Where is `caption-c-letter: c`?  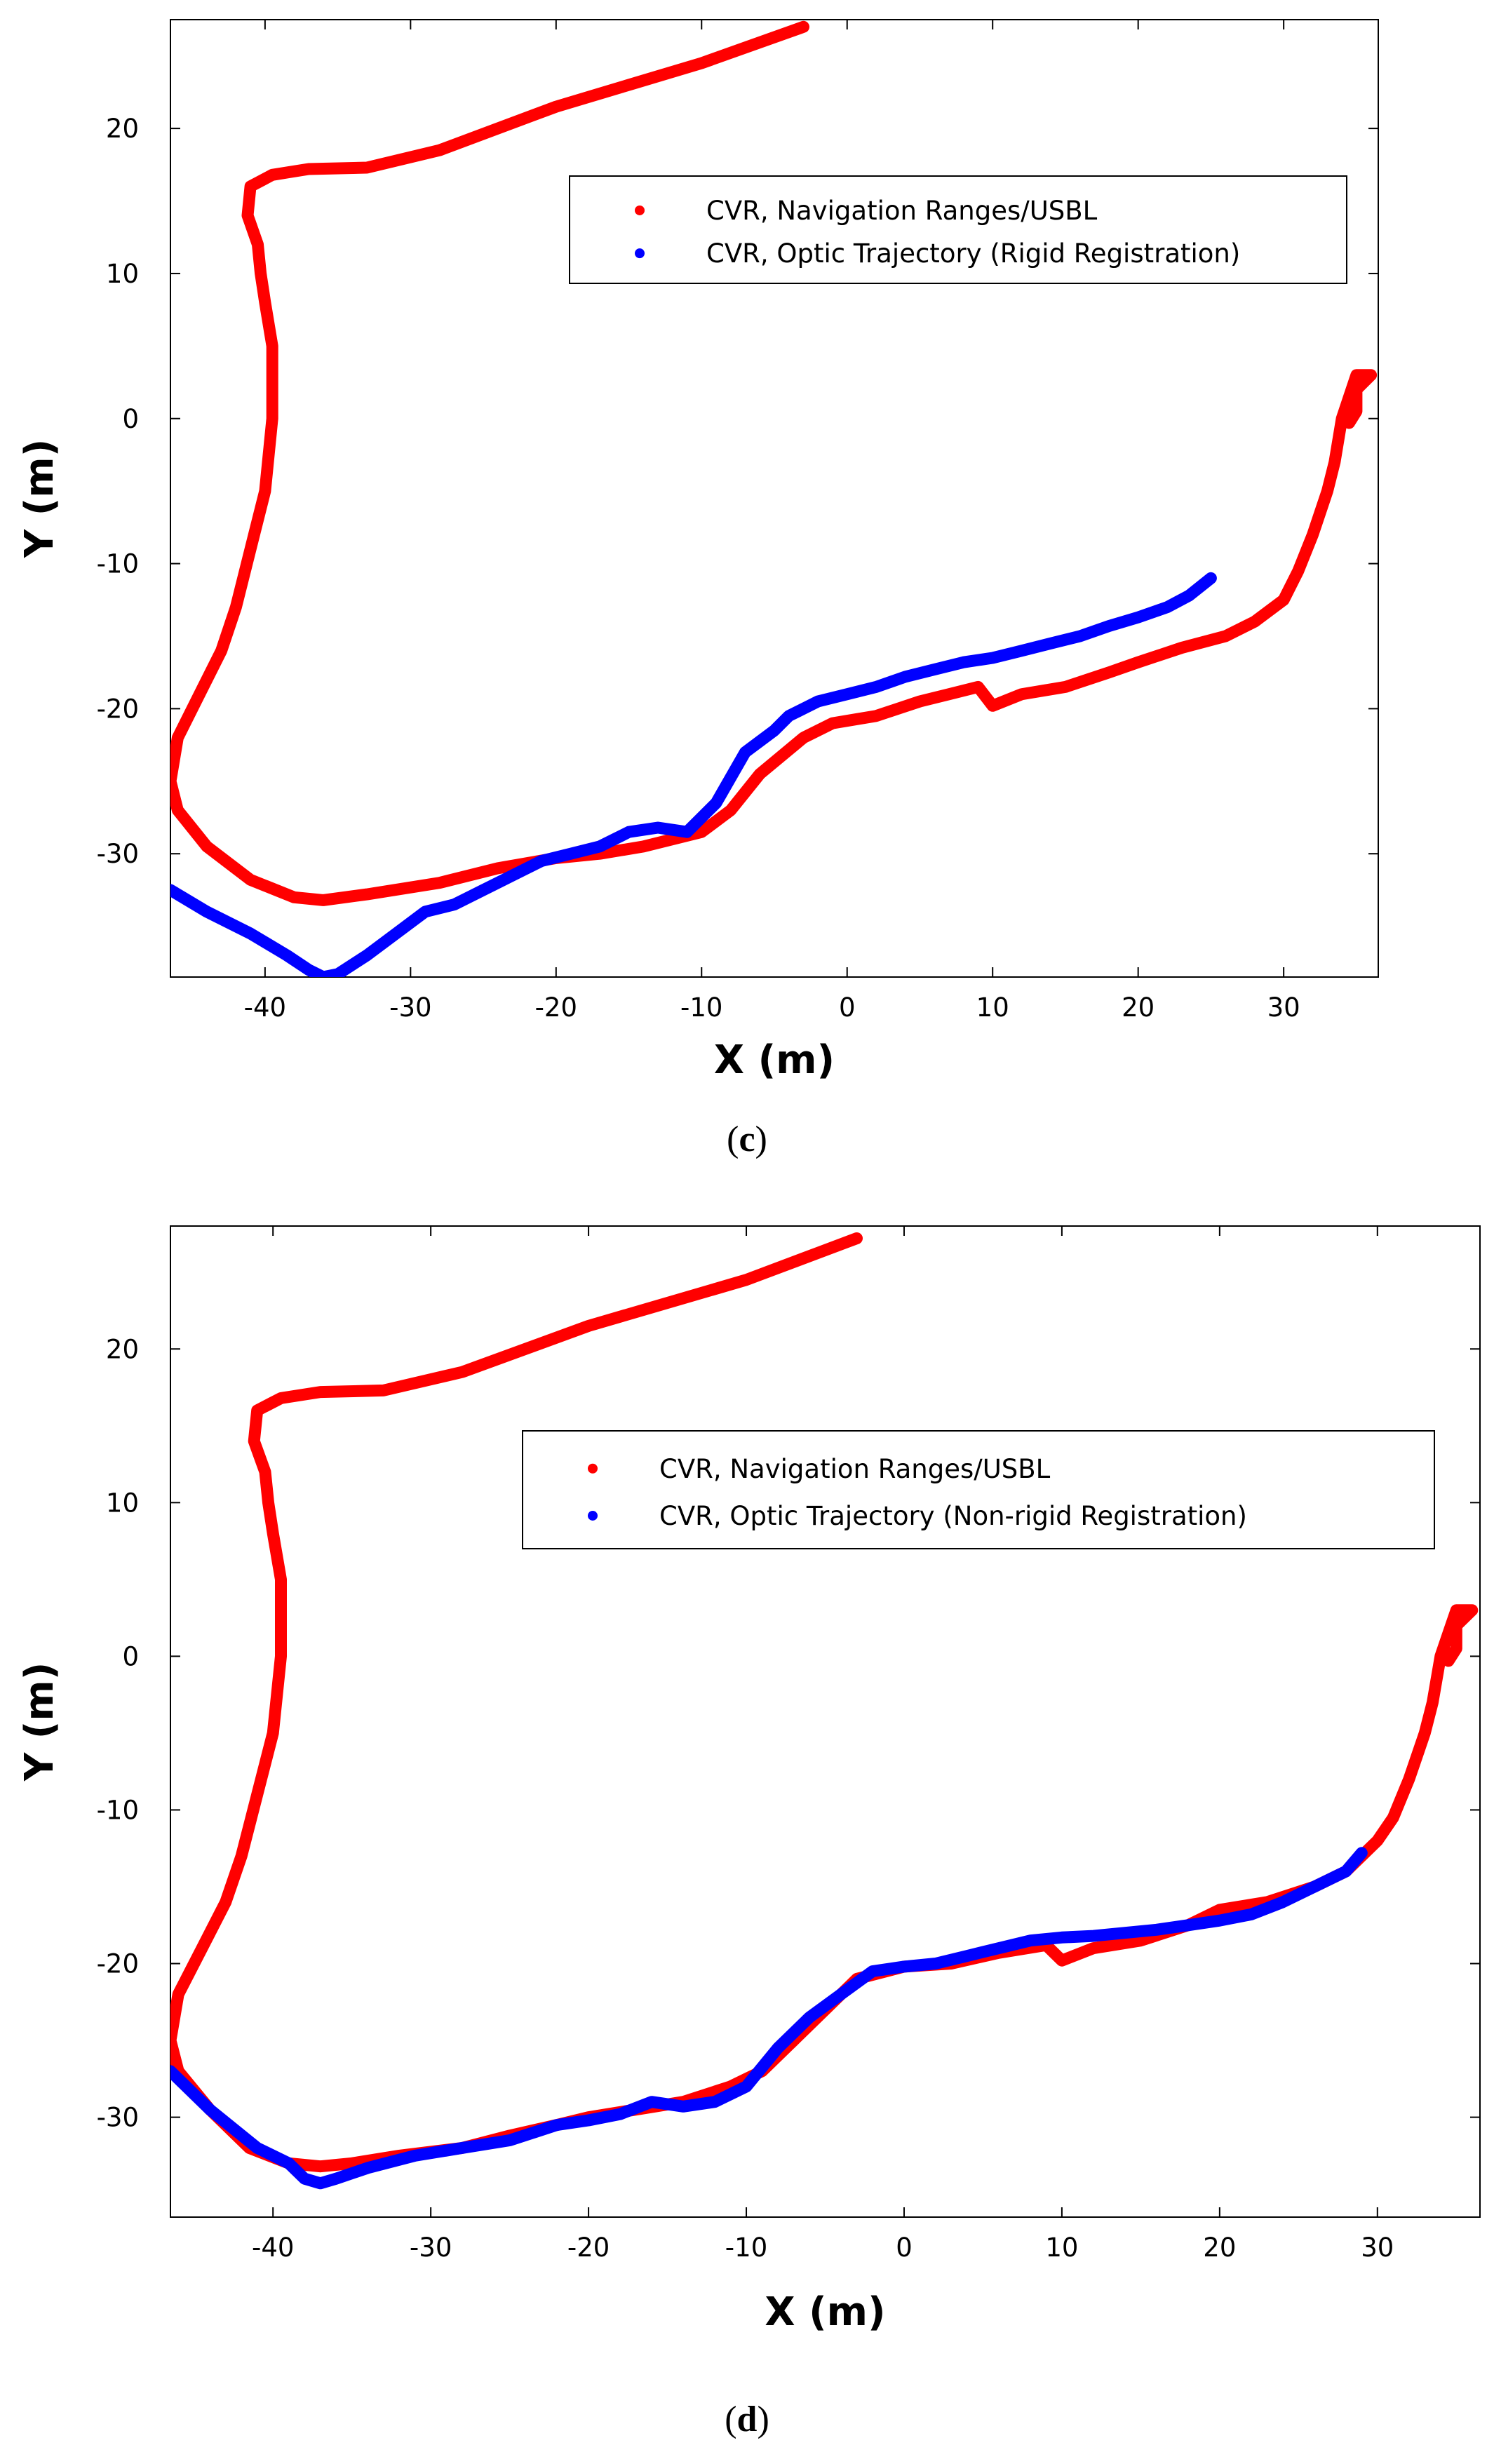
caption-c-letter: c is located at coordinates (747, 1139).